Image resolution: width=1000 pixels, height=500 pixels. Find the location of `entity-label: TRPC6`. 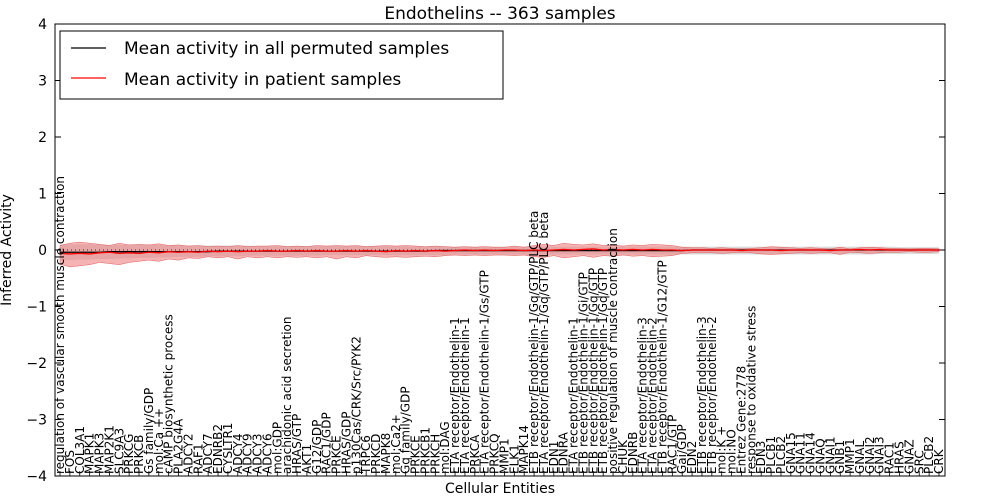

entity-label: TRPC6 is located at coordinates (366, 455).